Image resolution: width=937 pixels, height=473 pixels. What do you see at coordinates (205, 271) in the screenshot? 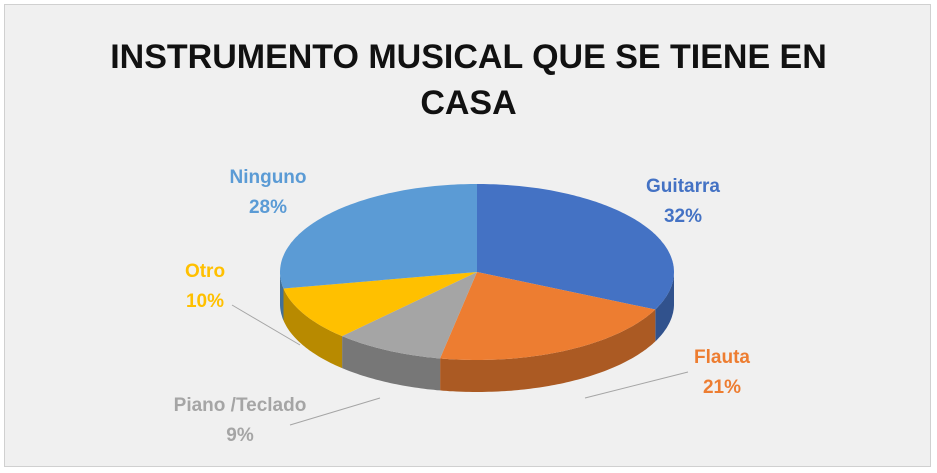
I see `data-label-name: Otro` at bounding box center [205, 271].